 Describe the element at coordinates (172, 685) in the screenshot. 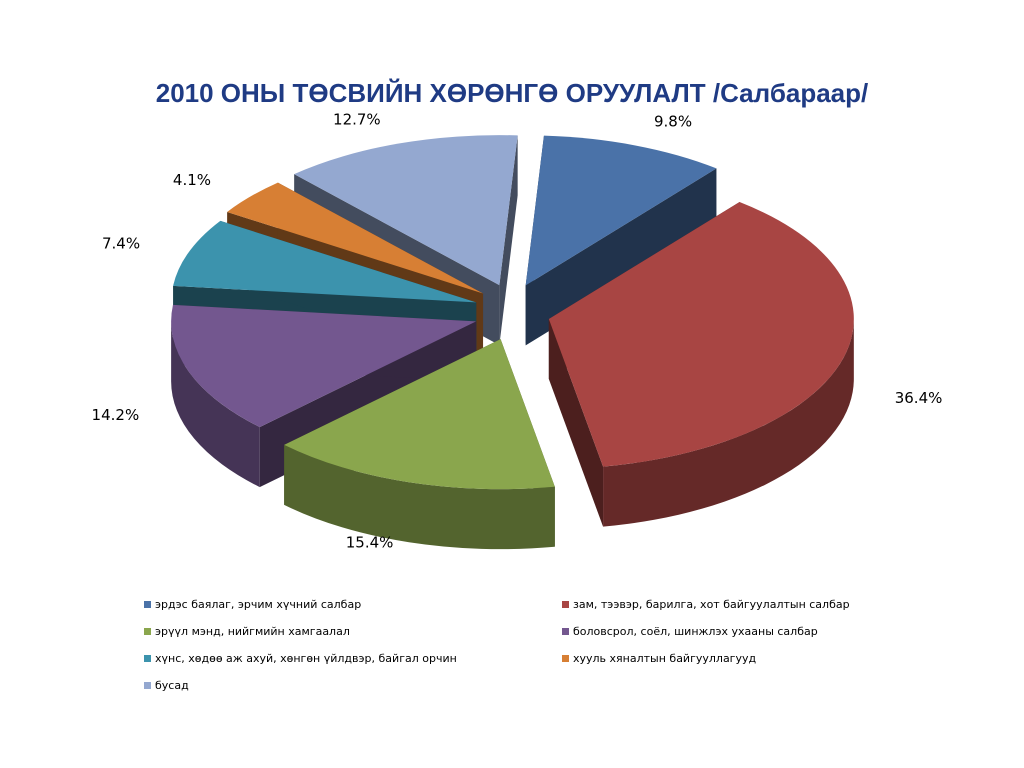

I see `legend-label: бусад` at that location.